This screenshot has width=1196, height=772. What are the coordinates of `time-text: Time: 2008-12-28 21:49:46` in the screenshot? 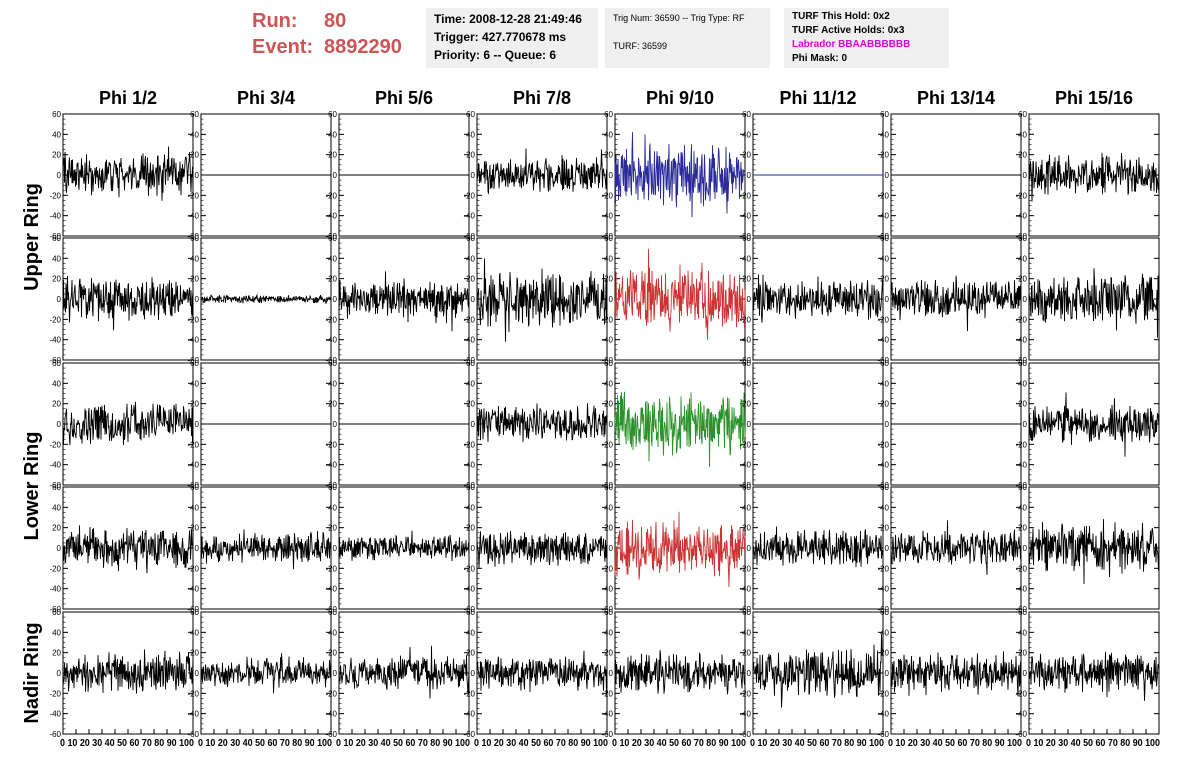 It's located at (508, 19).